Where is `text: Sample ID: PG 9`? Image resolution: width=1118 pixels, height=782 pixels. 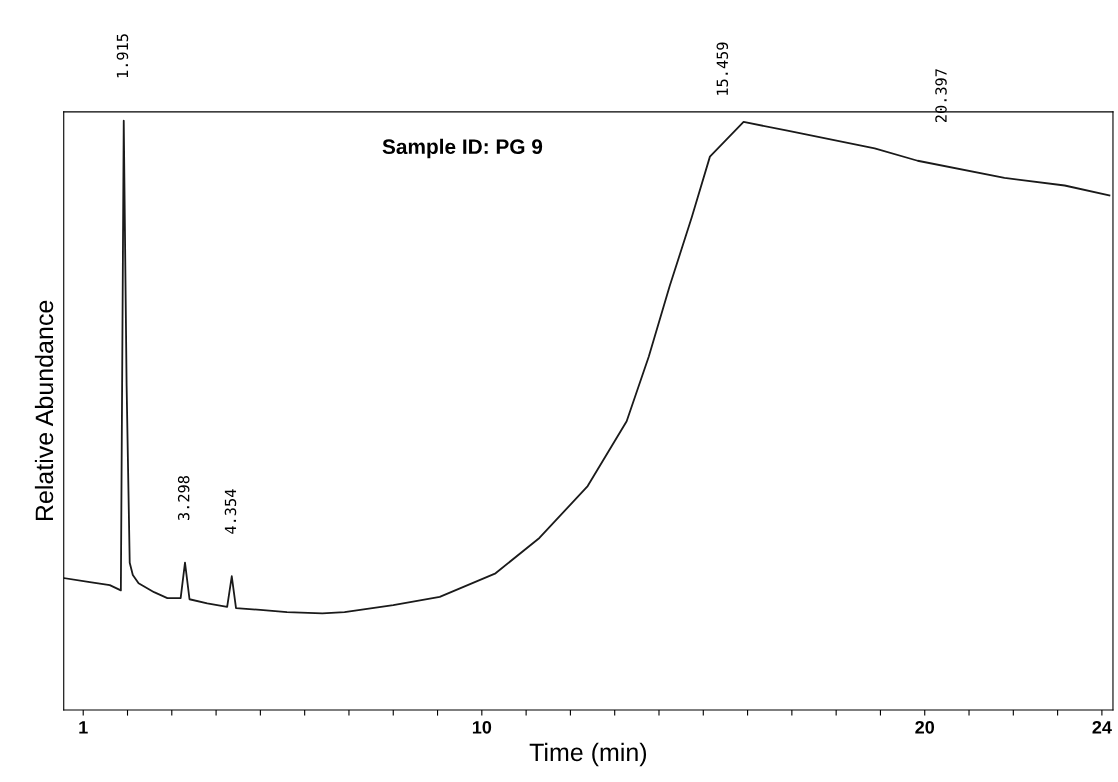
text: Sample ID: PG 9 is located at coordinates (462, 148).